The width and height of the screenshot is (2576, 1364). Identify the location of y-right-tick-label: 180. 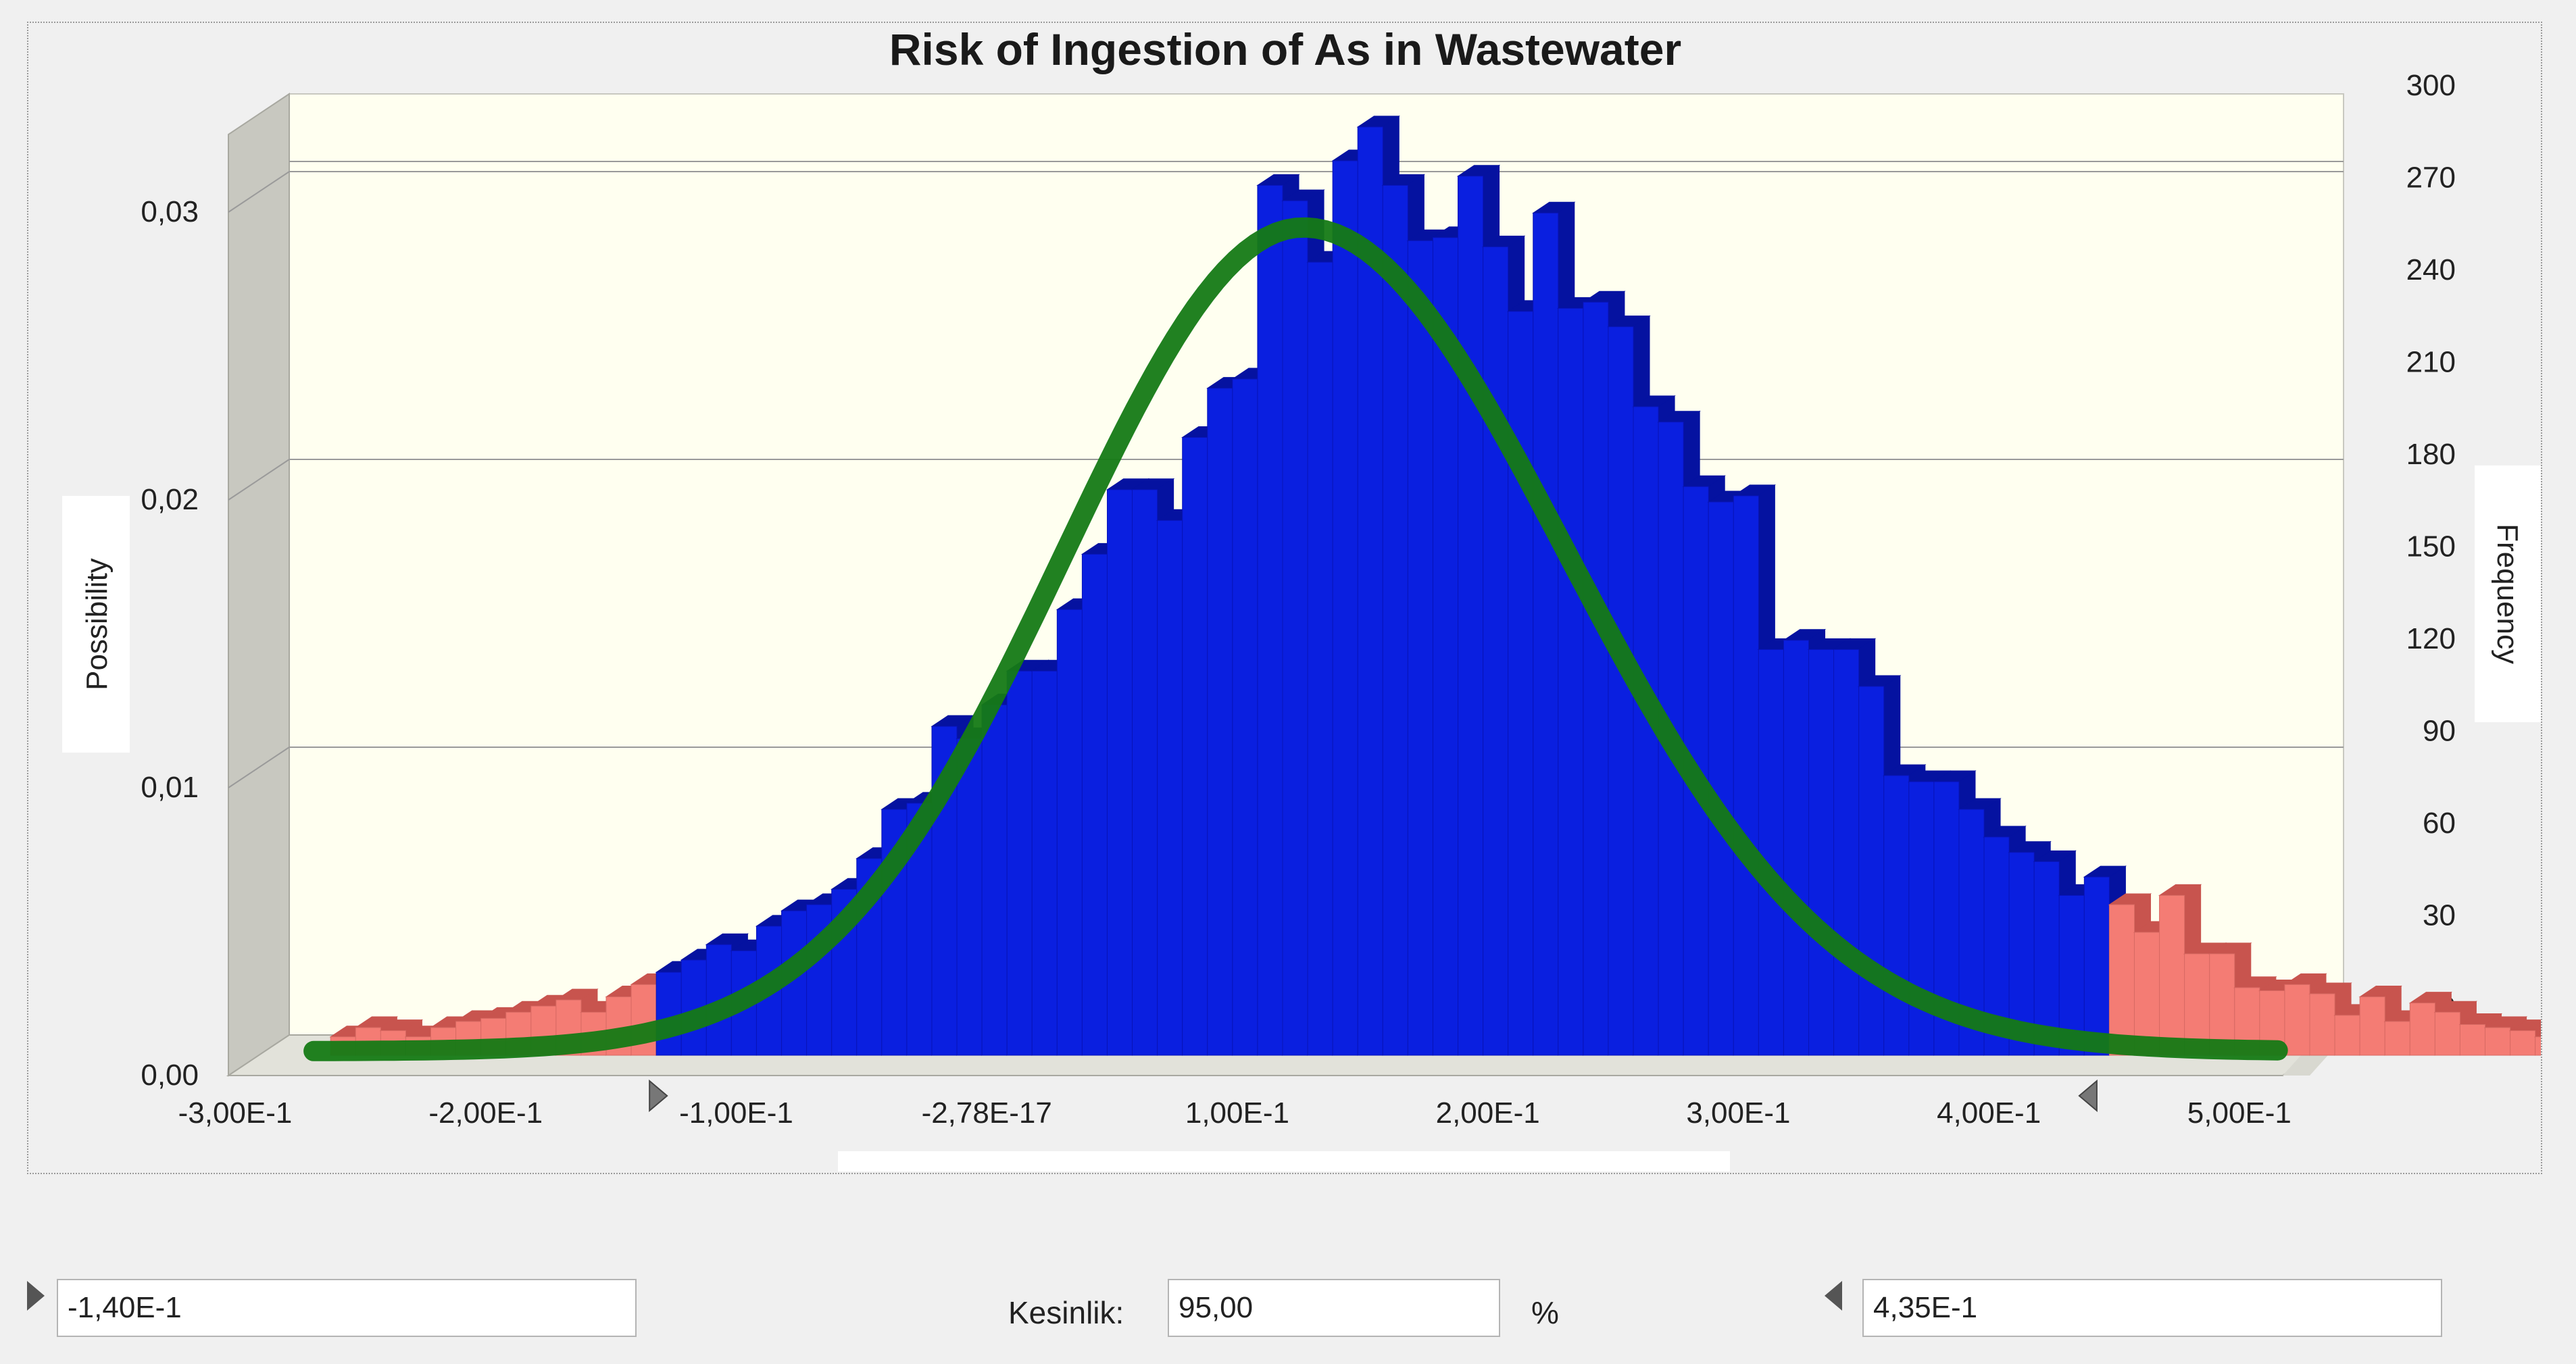
(2431, 454).